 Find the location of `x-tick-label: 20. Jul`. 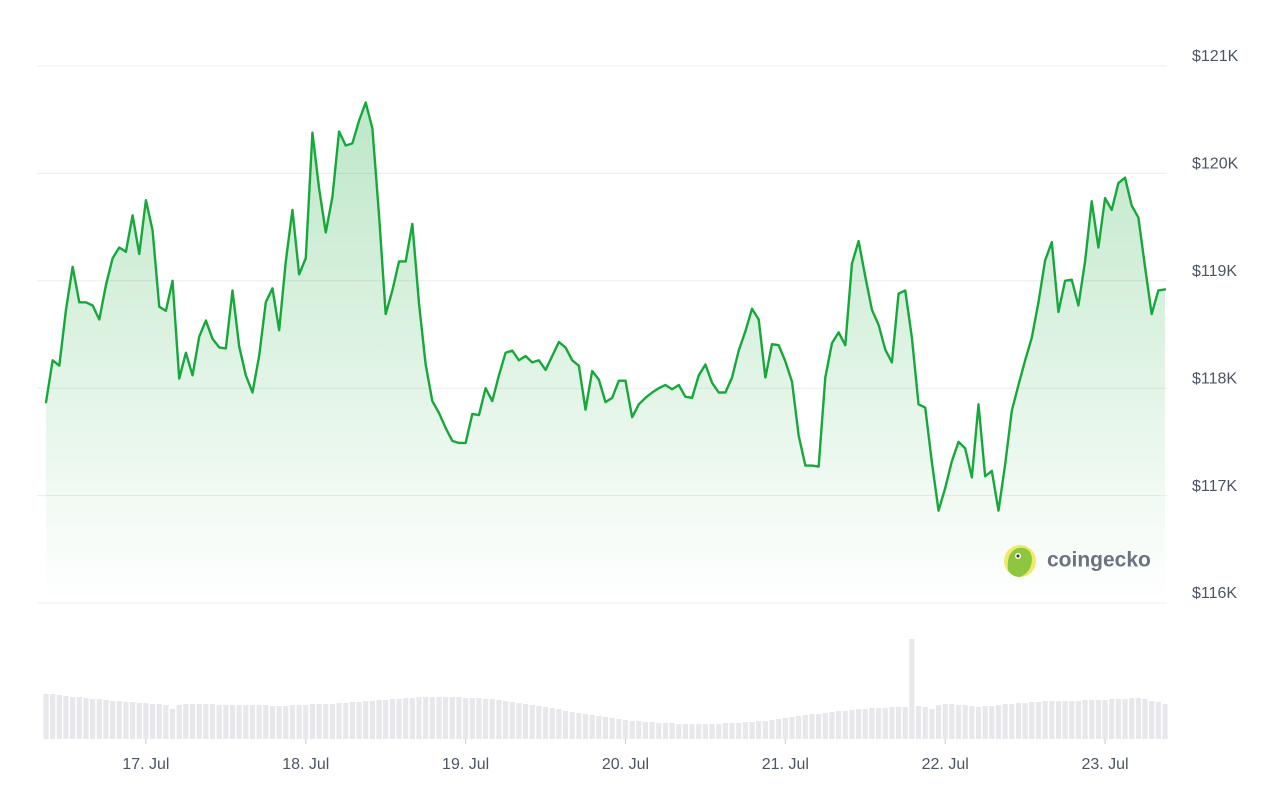

x-tick-label: 20. Jul is located at coordinates (625, 764).